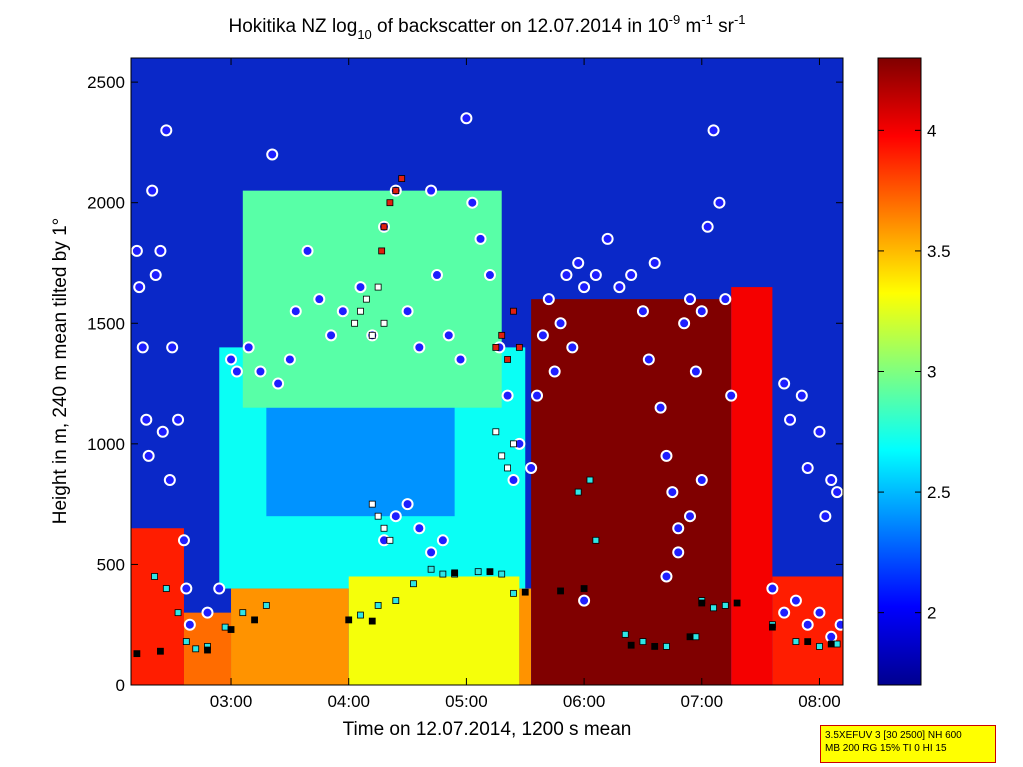 The height and width of the screenshot is (767, 1023). What do you see at coordinates (819, 701) in the screenshot?
I see `x-tick-label-5: 08:00` at bounding box center [819, 701].